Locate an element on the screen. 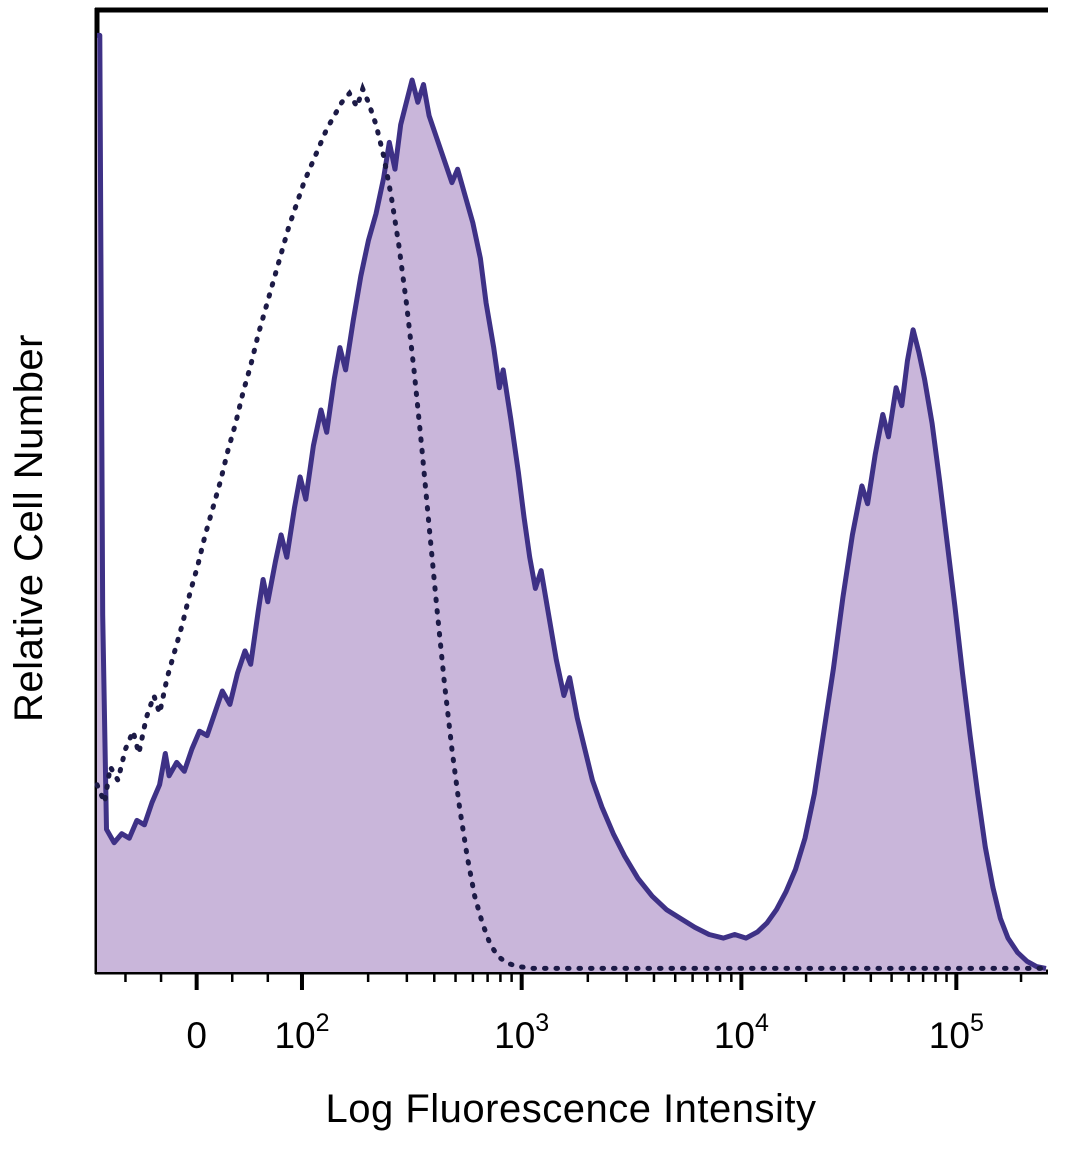  y-axis-label: Relative Cell Number is located at coordinates (29, 528).